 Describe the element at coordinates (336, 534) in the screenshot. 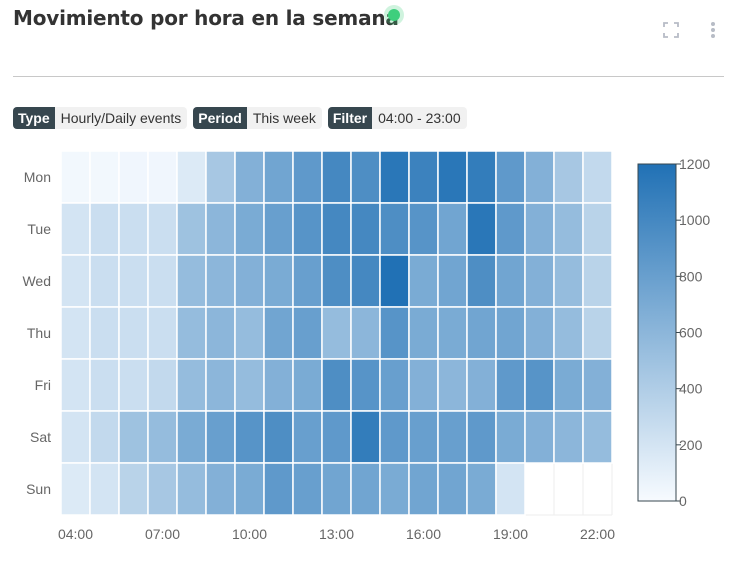

I see `x-tick-label: 13:00` at that location.